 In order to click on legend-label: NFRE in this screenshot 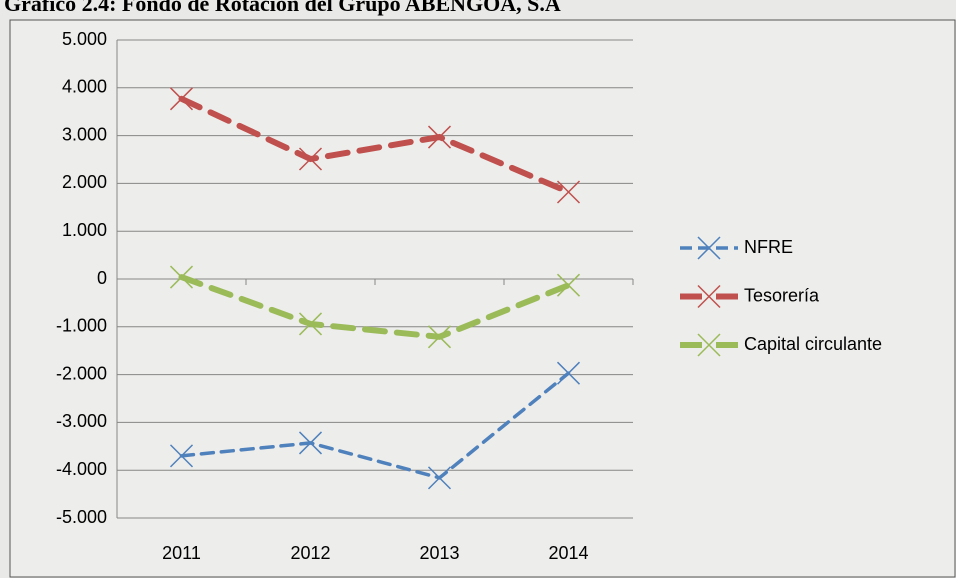, I will do `click(768, 247)`.